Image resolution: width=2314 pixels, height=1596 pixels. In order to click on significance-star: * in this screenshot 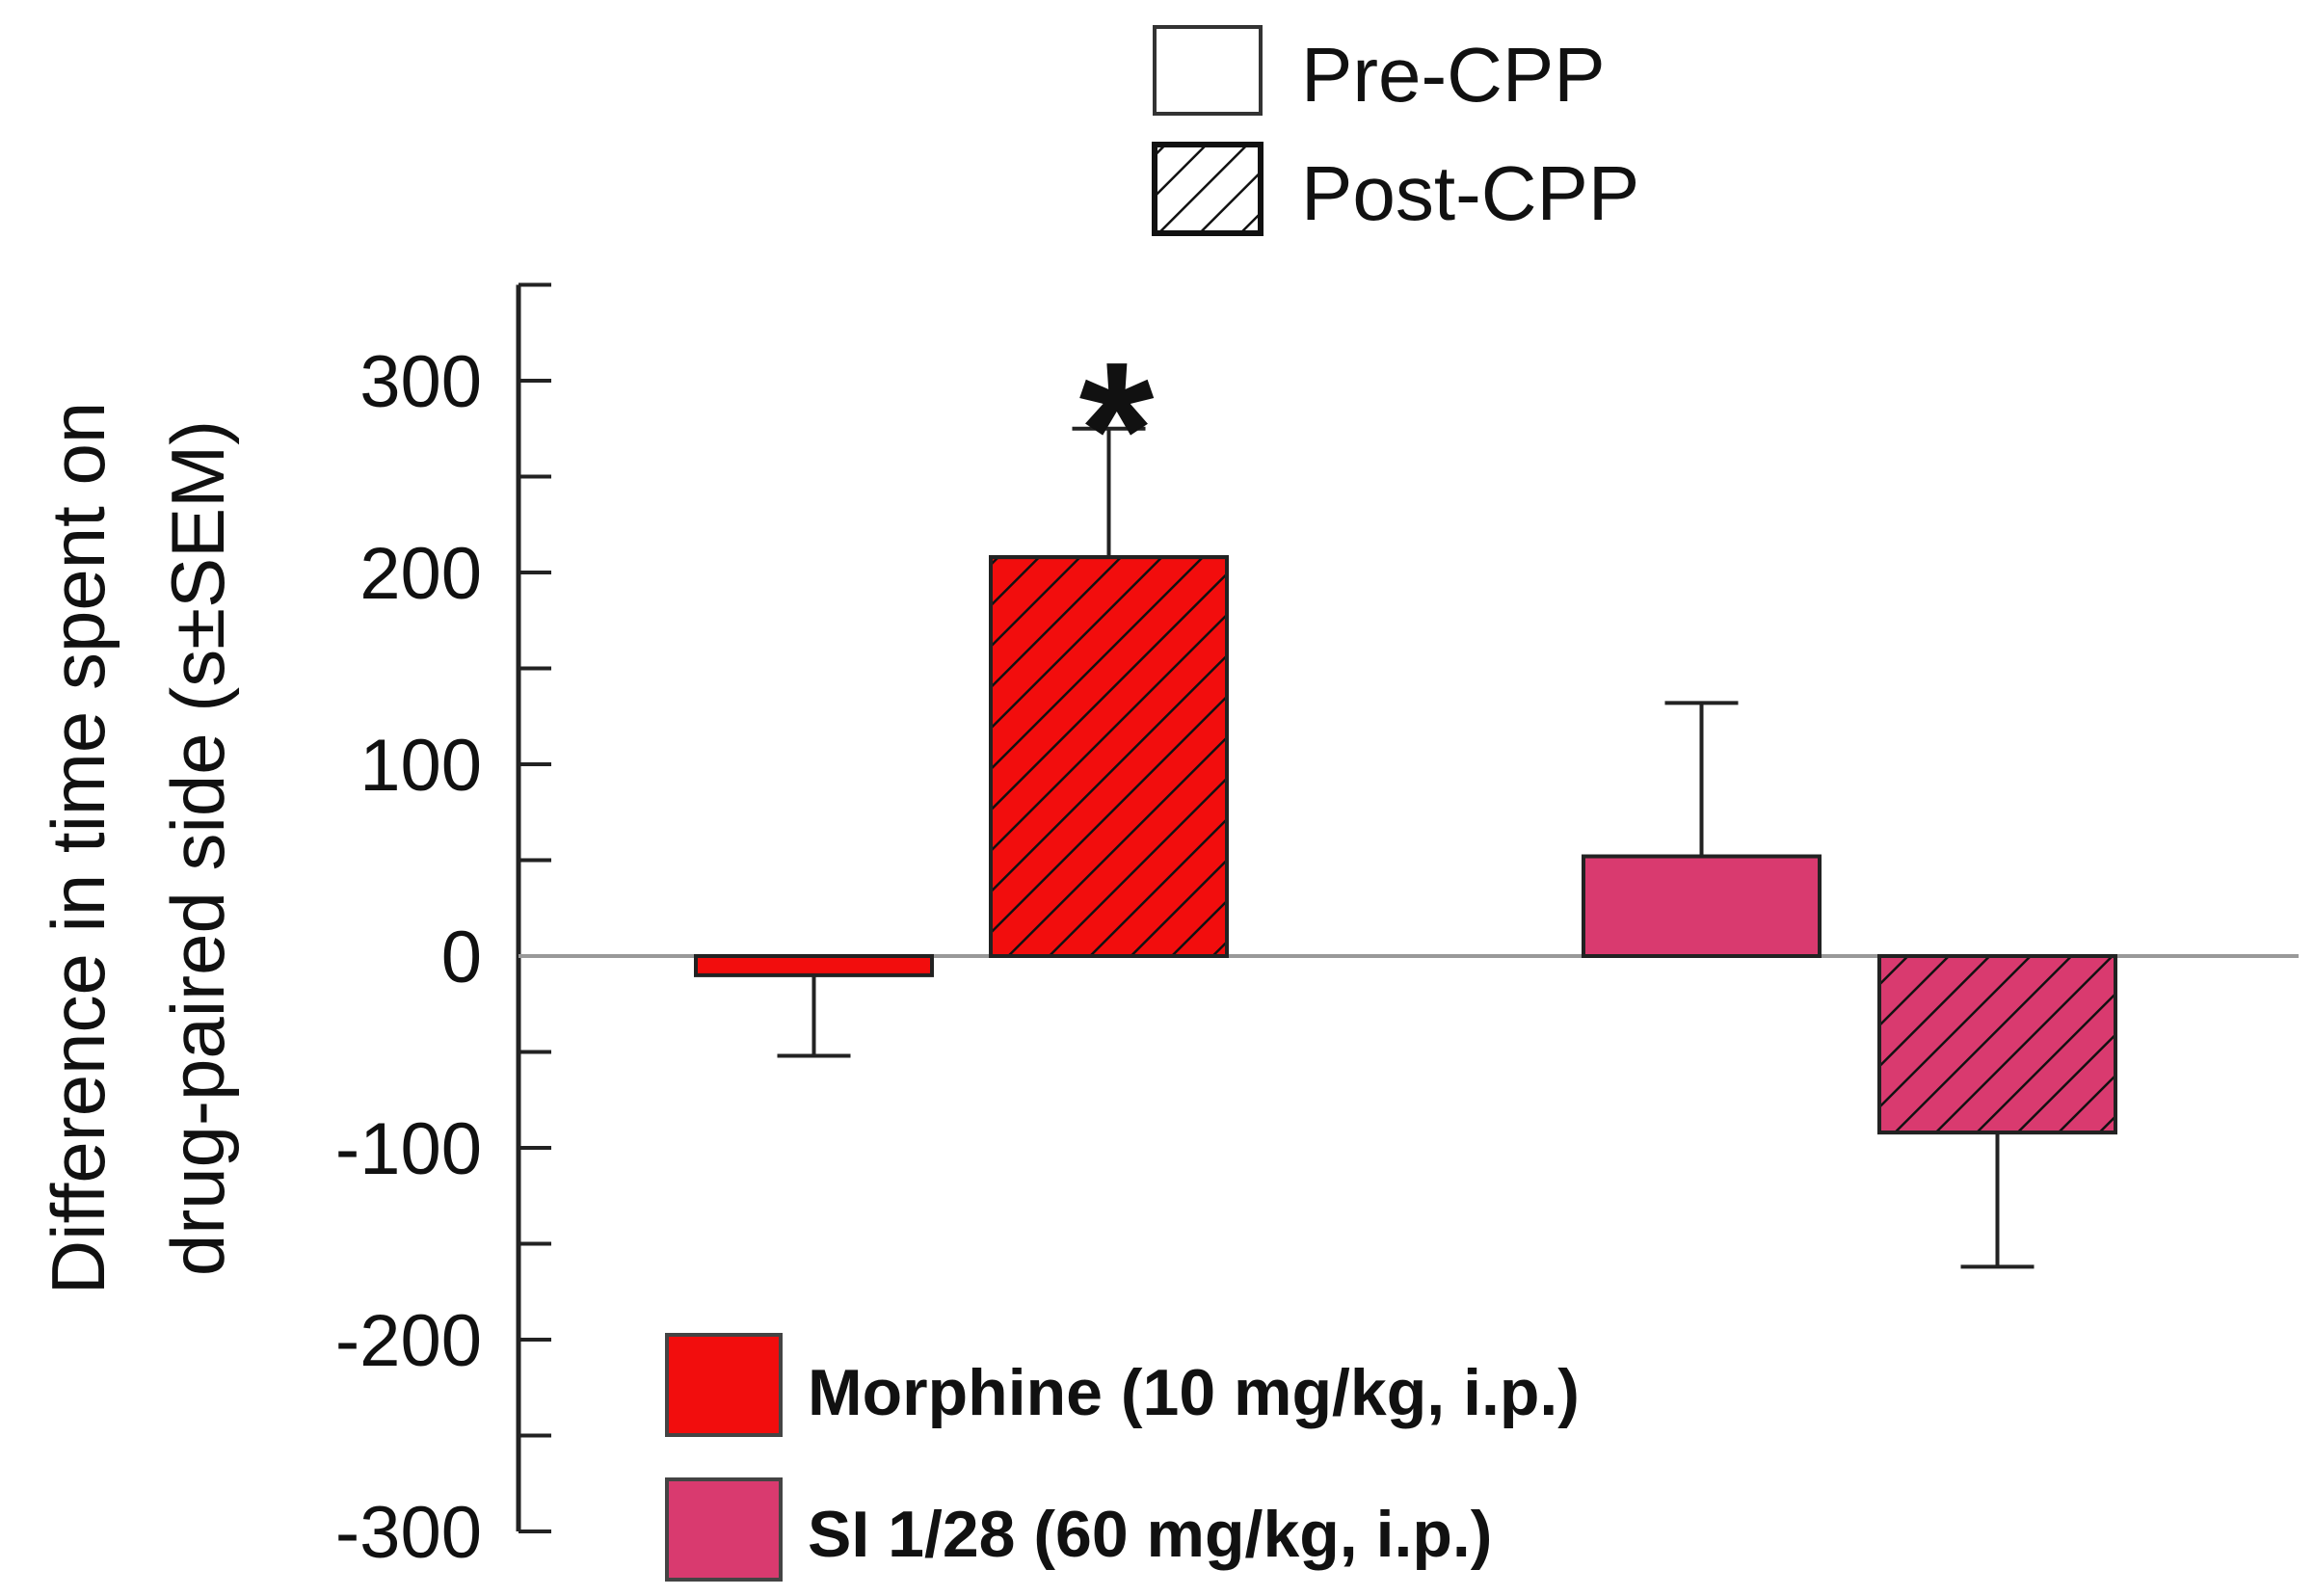, I will do `click(1117, 430)`.